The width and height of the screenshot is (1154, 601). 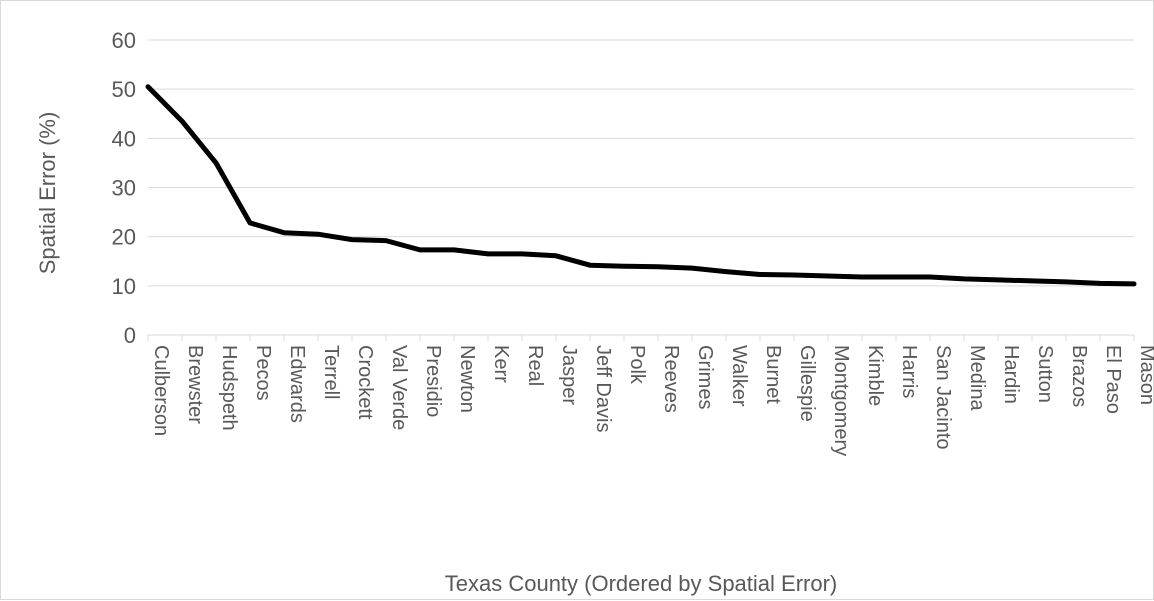 I want to click on x-tick-label: Hardin, so click(x=1011, y=374).